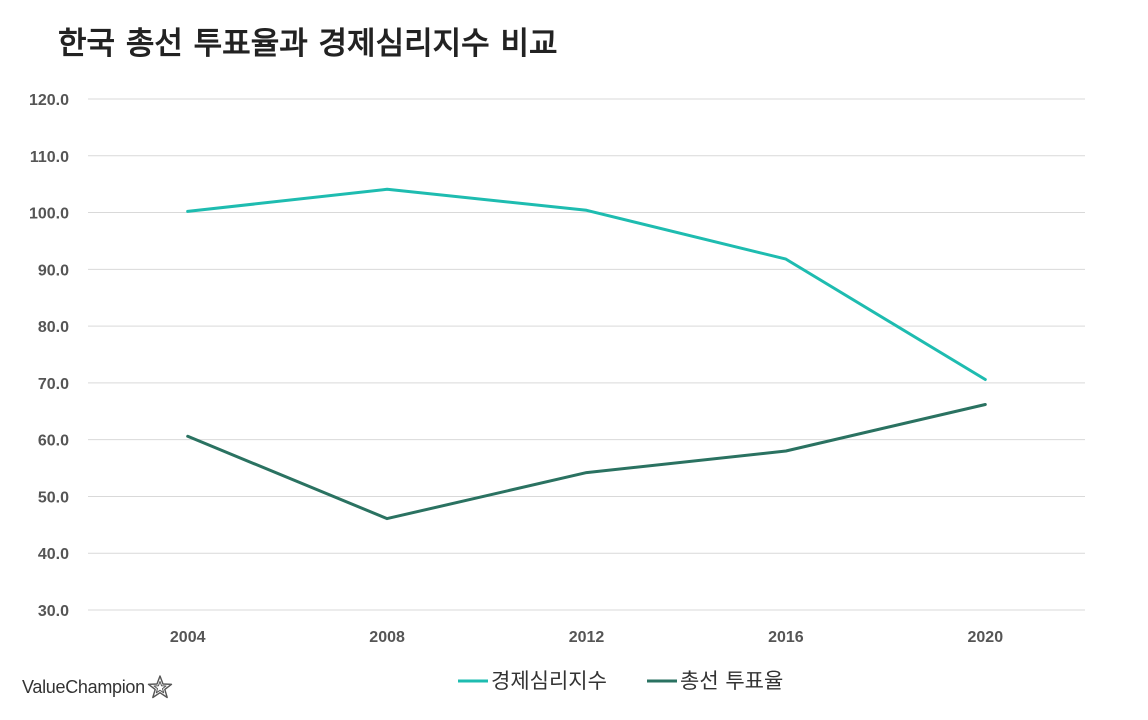  Describe the element at coordinates (53, 441) in the screenshot. I see `y-tick-label: 60.0` at that location.